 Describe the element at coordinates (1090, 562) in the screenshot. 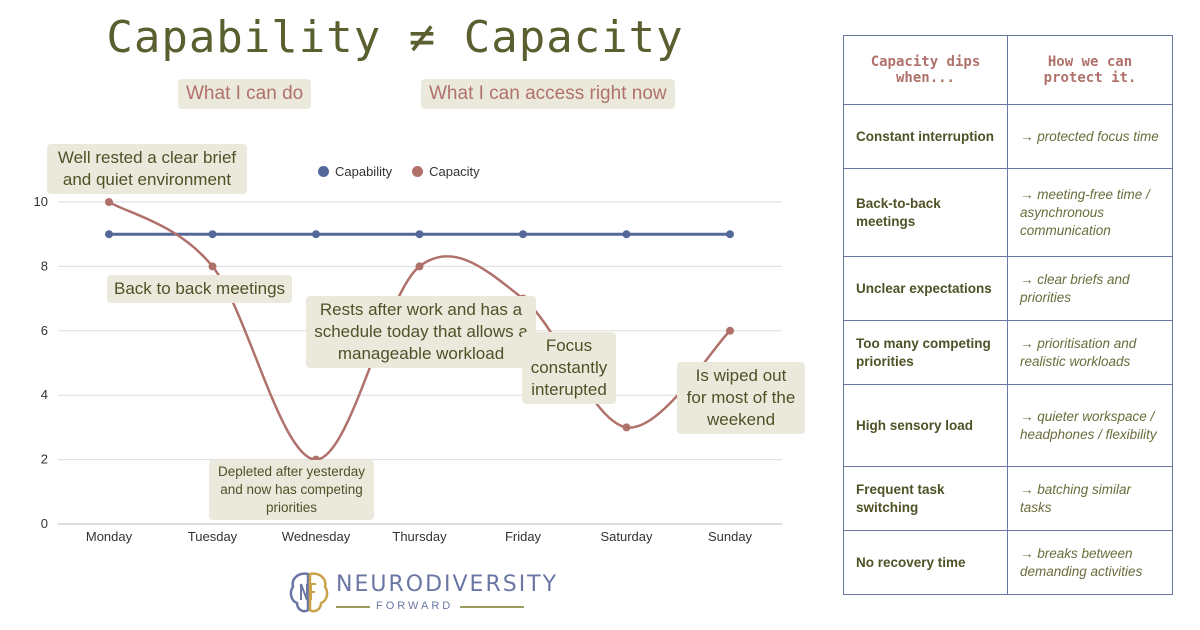

I see `table-cell: → breaks between demanding activities` at that location.